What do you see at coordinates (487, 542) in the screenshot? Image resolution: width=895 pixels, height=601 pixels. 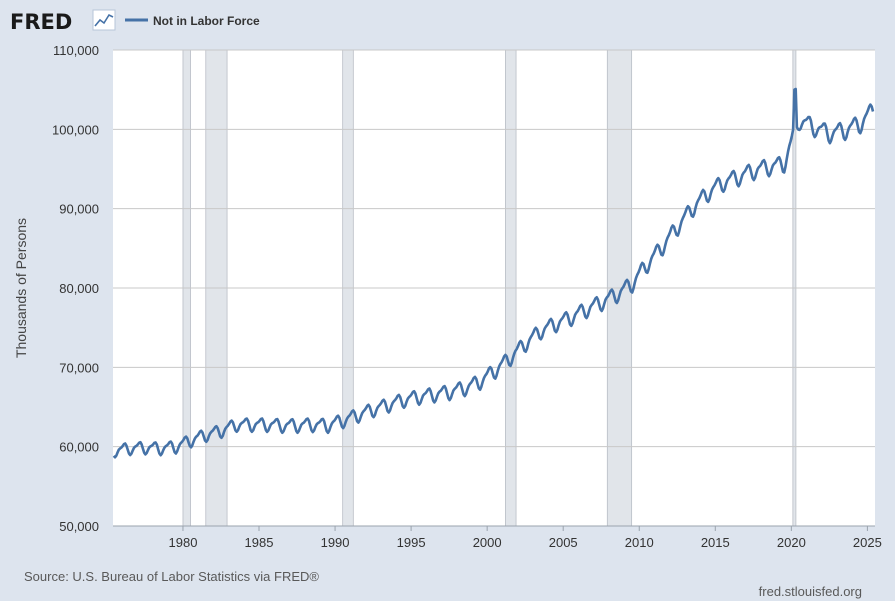 I see `x-tick-label: 2000` at bounding box center [487, 542].